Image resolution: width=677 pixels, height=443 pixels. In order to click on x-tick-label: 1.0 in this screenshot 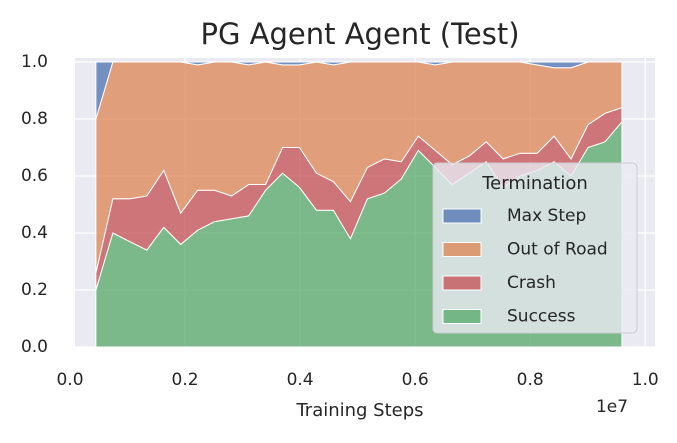, I will do `click(645, 380)`.